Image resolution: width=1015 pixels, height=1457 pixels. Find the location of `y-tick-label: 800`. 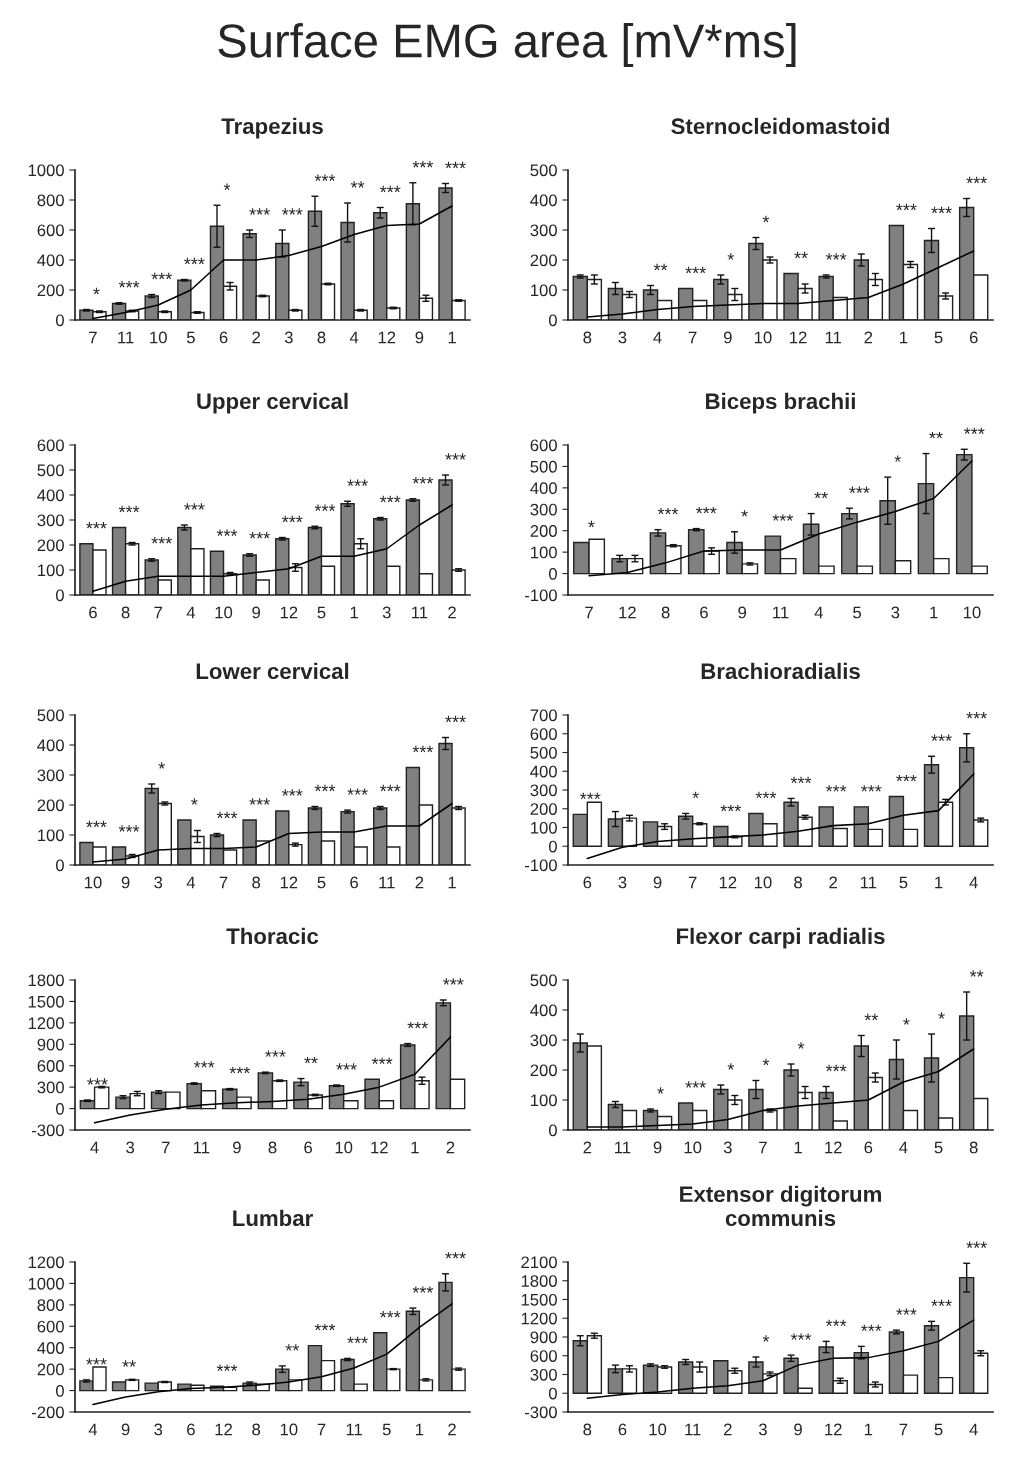

y-tick-label: 800 is located at coordinates (50, 200).